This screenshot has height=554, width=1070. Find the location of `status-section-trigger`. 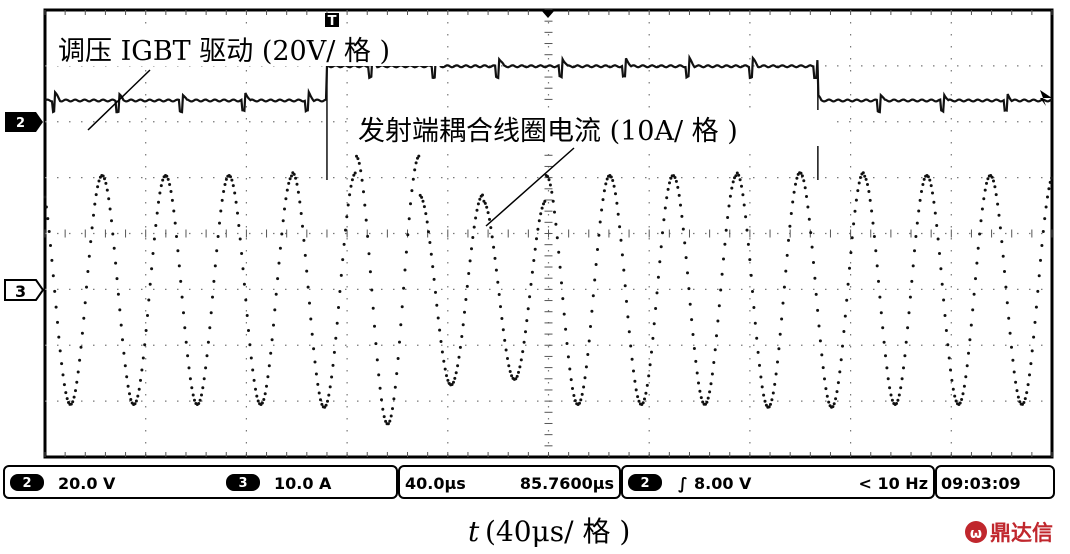

status-section-trigger is located at coordinates (778, 482).